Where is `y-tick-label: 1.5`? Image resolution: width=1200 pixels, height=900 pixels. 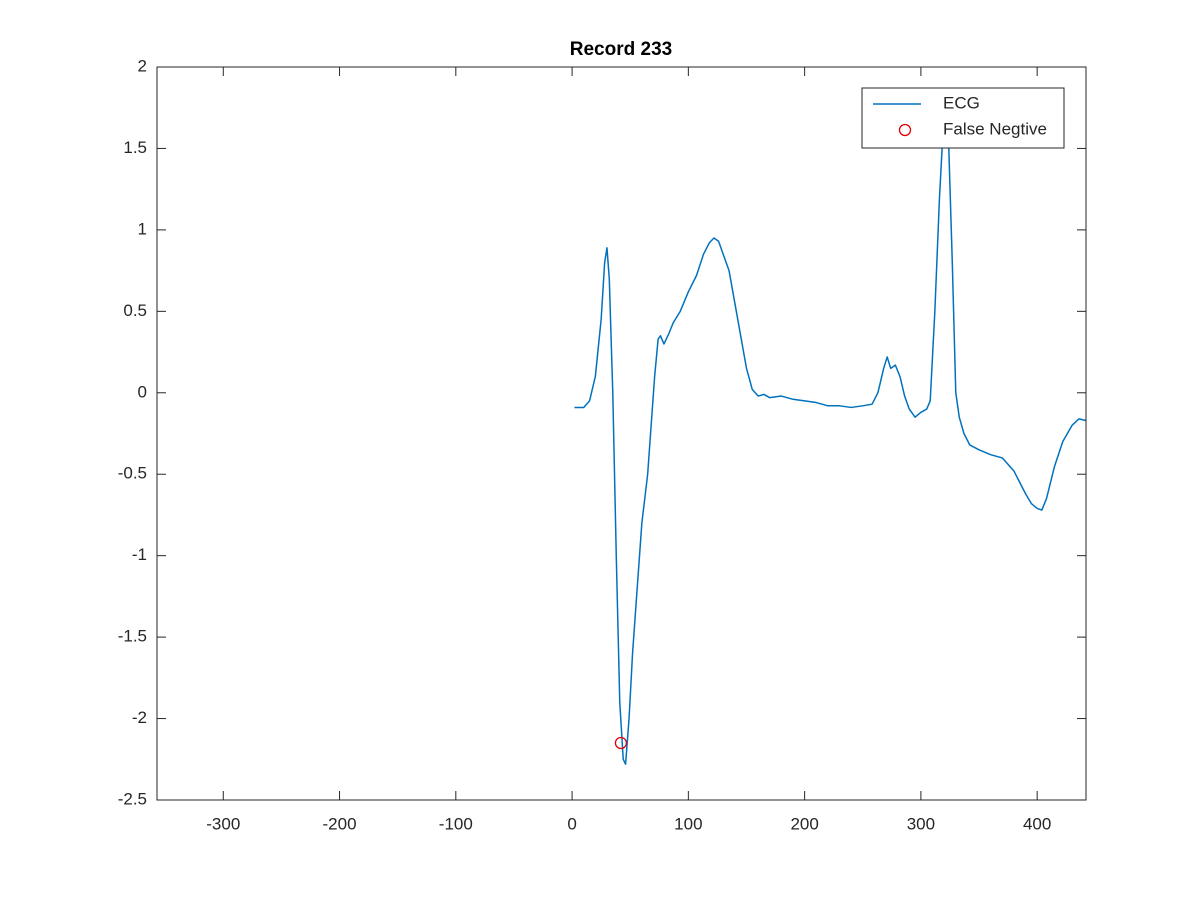
y-tick-label: 1.5 is located at coordinates (135, 147).